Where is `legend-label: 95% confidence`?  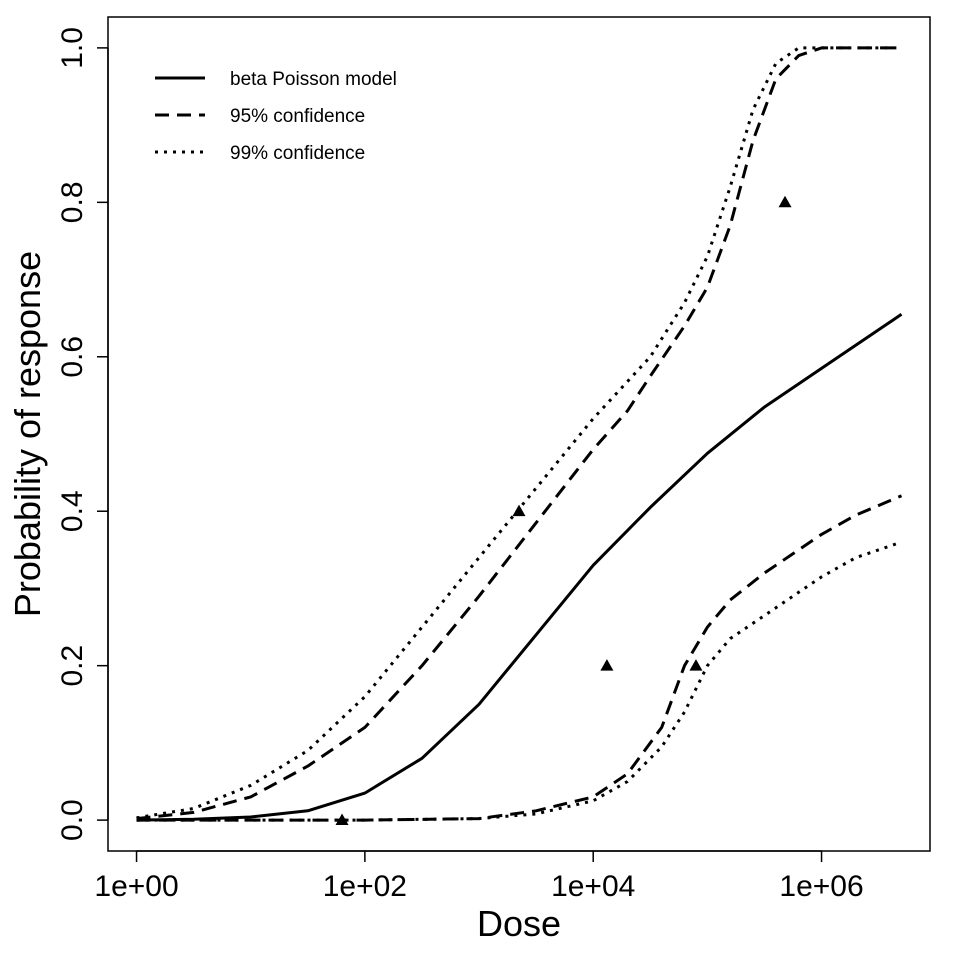 legend-label: 95% confidence is located at coordinates (297, 116).